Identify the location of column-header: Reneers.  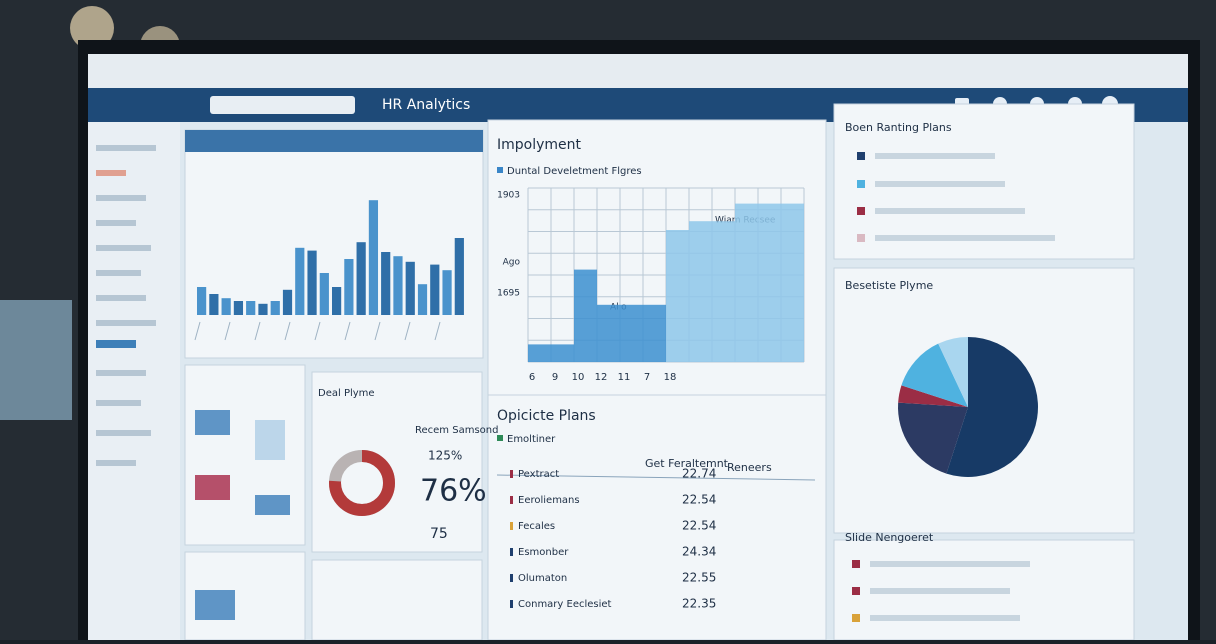
(749, 467).